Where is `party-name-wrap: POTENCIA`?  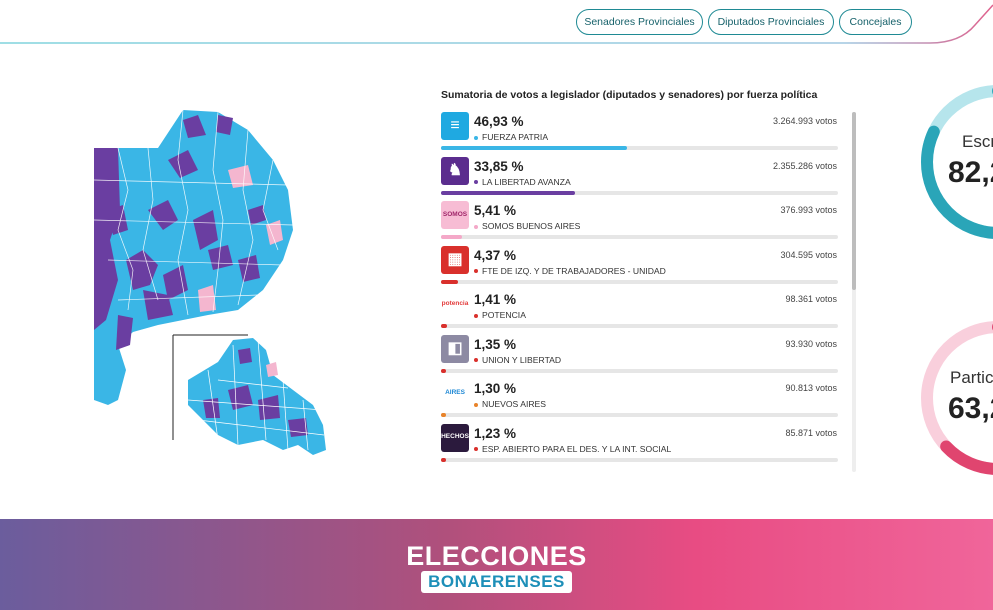
party-name-wrap: POTENCIA is located at coordinates (500, 315).